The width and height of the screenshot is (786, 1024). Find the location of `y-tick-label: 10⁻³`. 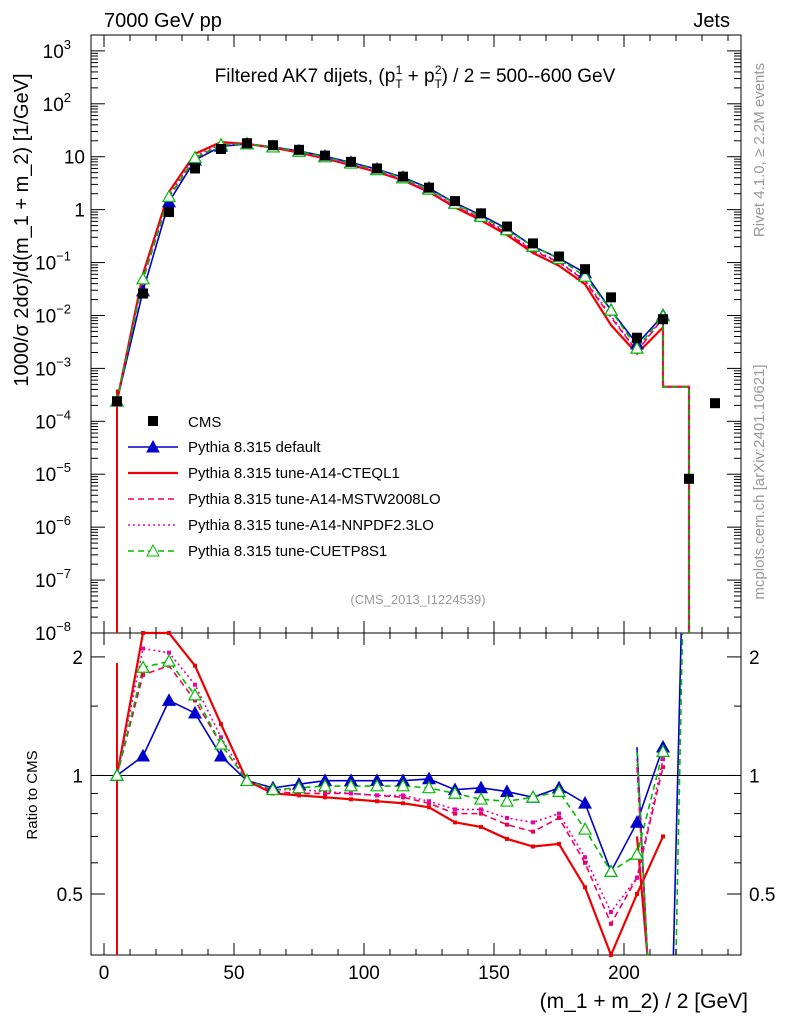

y-tick-label: 10⁻³ is located at coordinates (53, 367).